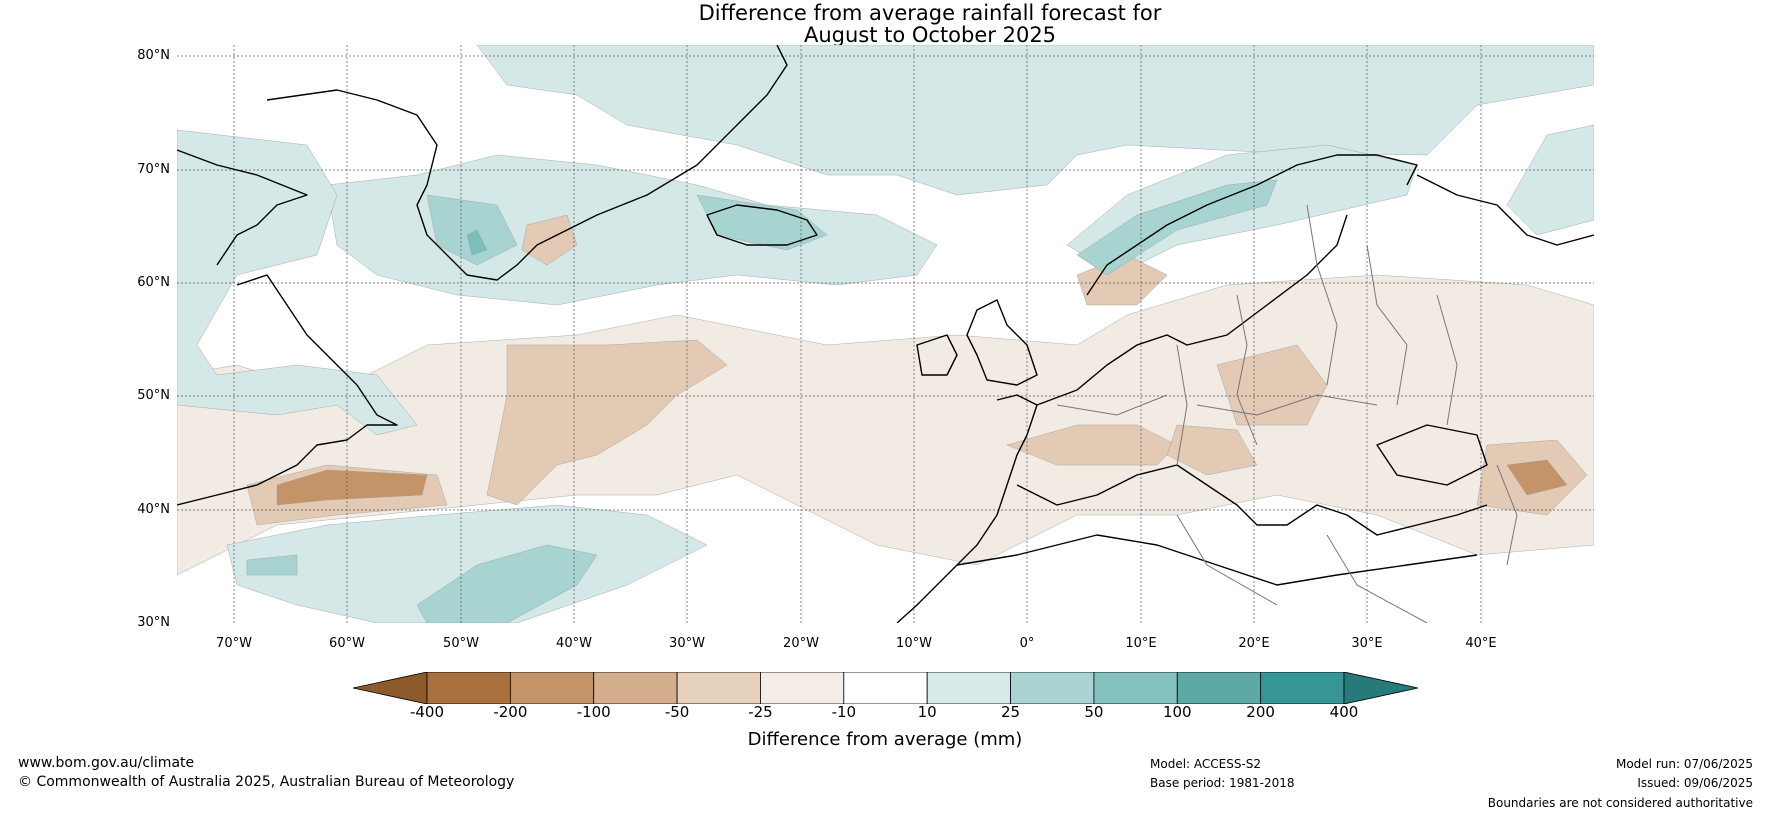 This screenshot has height=816, width=1770. What do you see at coordinates (1252, 500) in the screenshot?
I see `mediterranean-coast` at bounding box center [1252, 500].